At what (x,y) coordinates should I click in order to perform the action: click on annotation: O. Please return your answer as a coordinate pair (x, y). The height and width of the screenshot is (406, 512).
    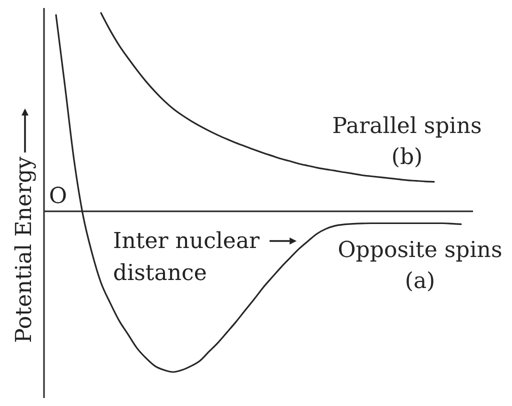
    Looking at the image, I should click on (58, 196).